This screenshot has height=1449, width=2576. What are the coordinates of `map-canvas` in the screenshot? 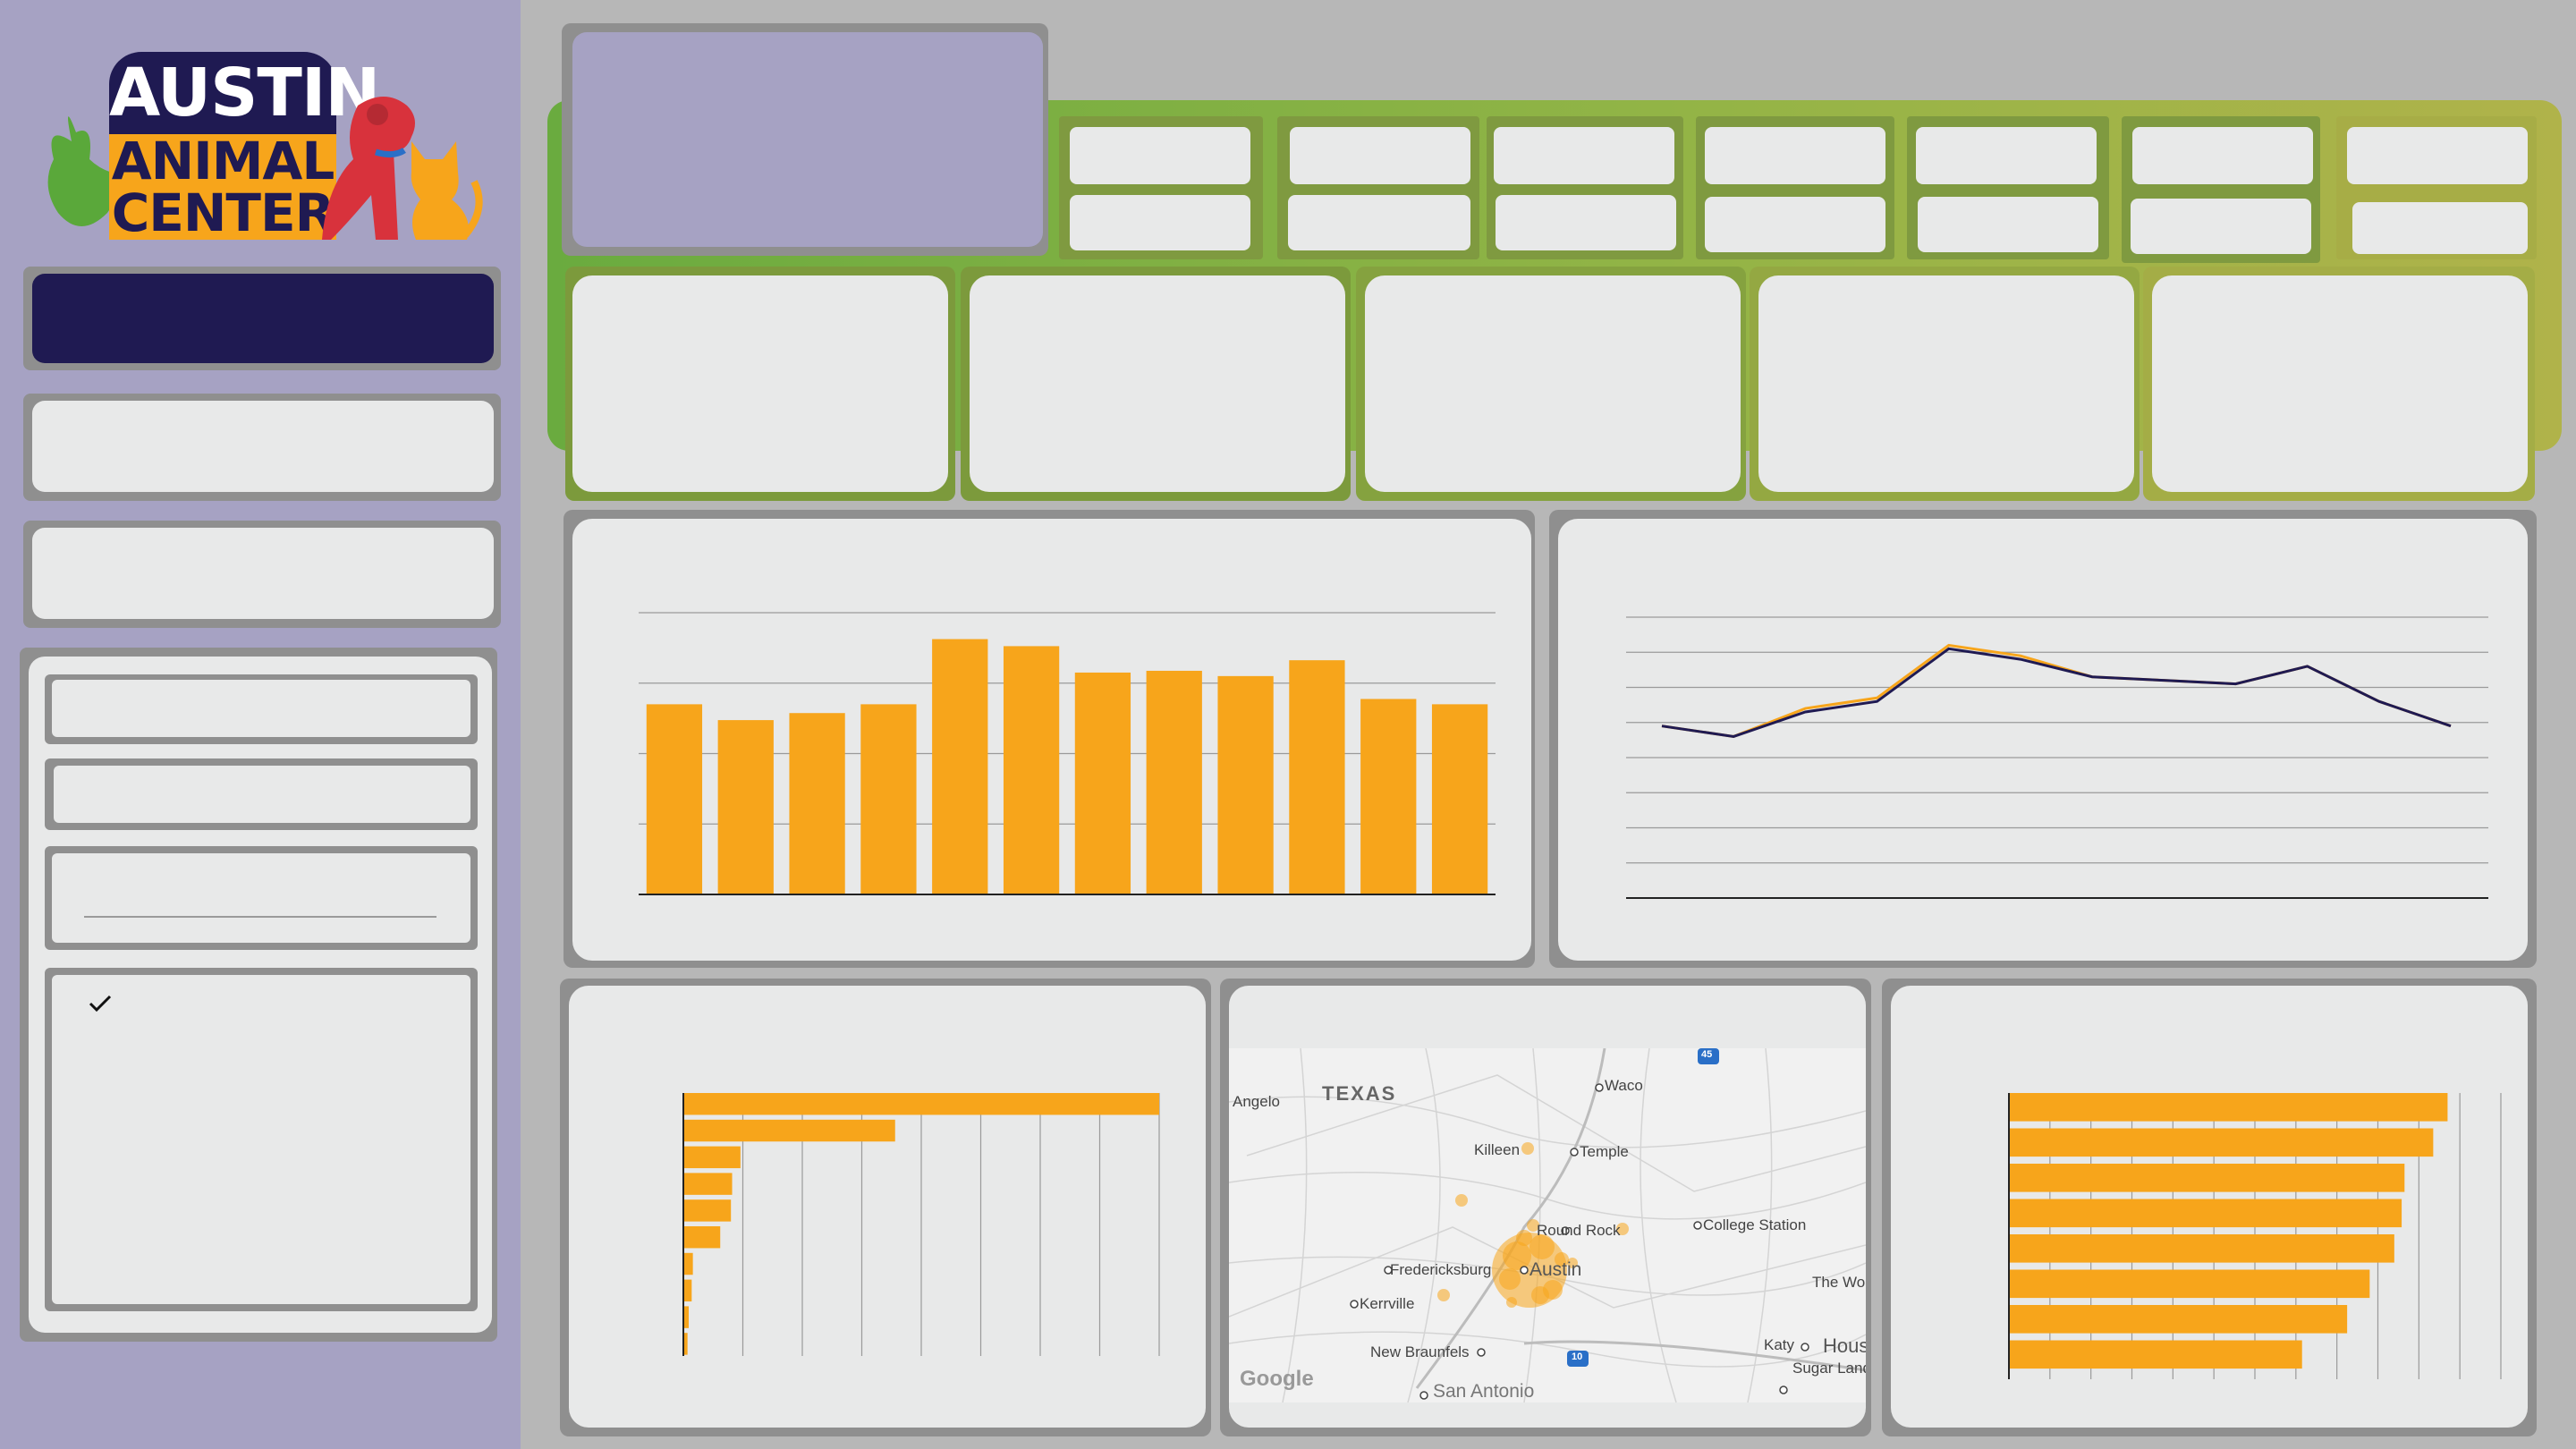 It's located at (1547, 1225).